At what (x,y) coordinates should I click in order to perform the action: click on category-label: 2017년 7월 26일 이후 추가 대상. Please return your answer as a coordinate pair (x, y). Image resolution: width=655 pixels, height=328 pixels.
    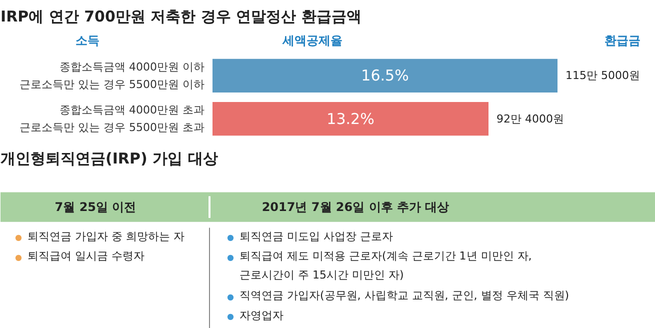
    Looking at the image, I should click on (356, 207).